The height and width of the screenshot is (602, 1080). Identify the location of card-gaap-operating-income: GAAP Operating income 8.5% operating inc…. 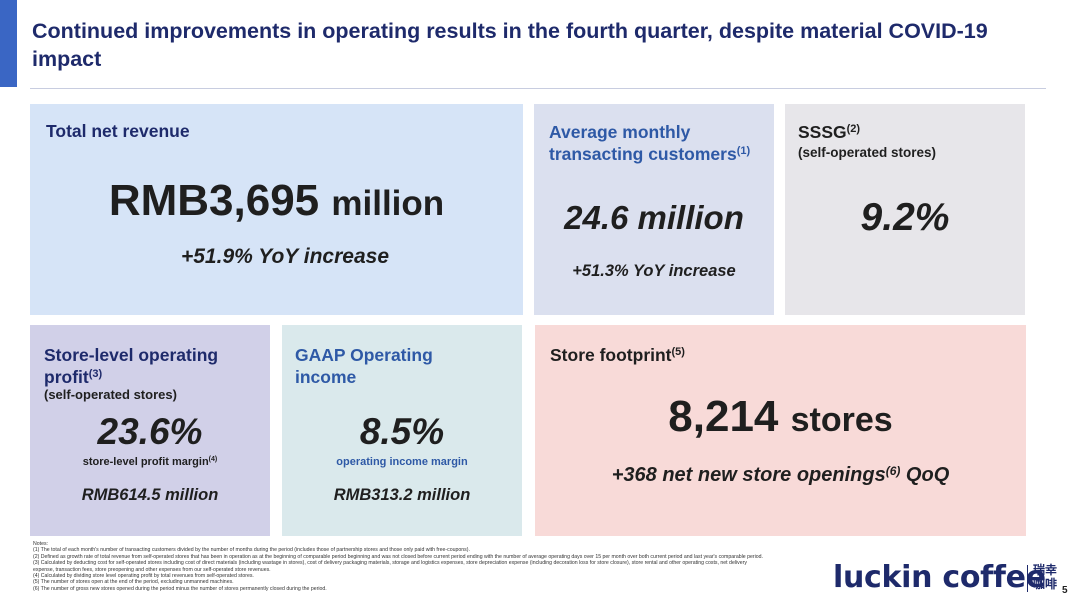
(402, 430).